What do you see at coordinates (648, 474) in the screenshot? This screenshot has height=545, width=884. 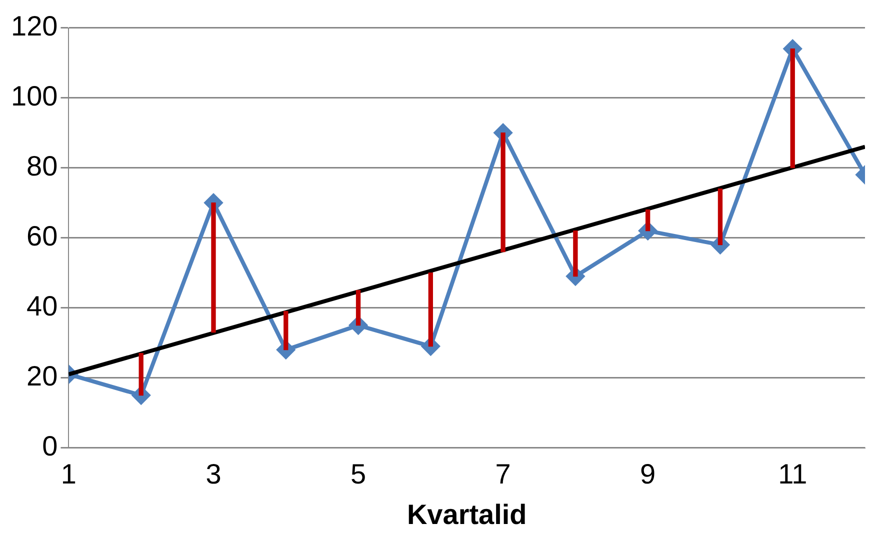 I see `x-tick-label: 9` at bounding box center [648, 474].